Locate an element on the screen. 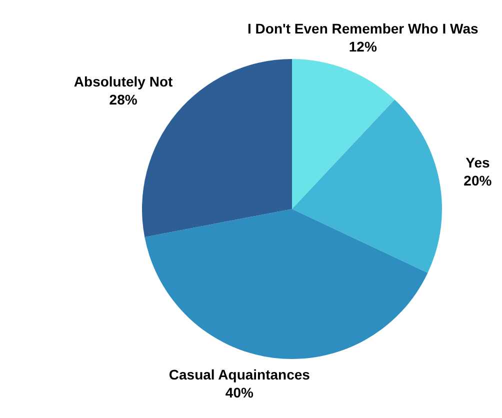 The width and height of the screenshot is (502, 418). data-label: 20% is located at coordinates (478, 180).